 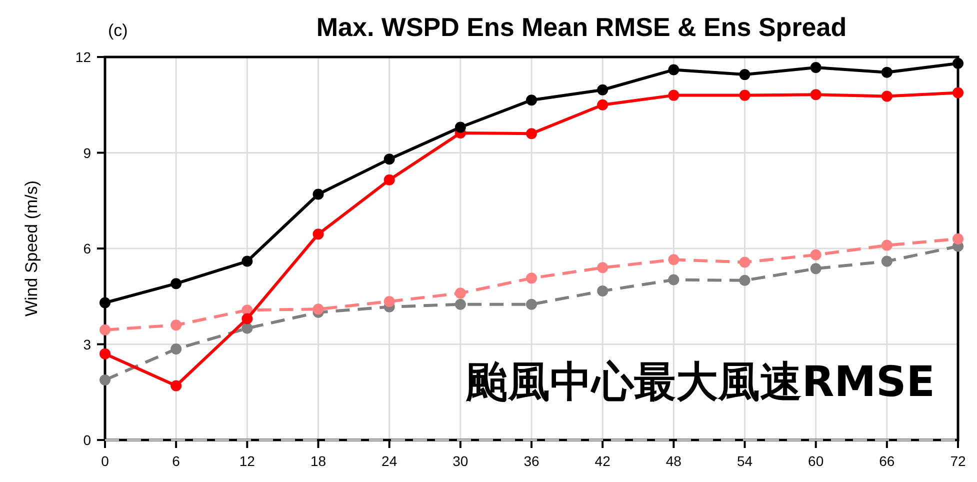 What do you see at coordinates (674, 461) in the screenshot?
I see `x-tick-label: 48` at bounding box center [674, 461].